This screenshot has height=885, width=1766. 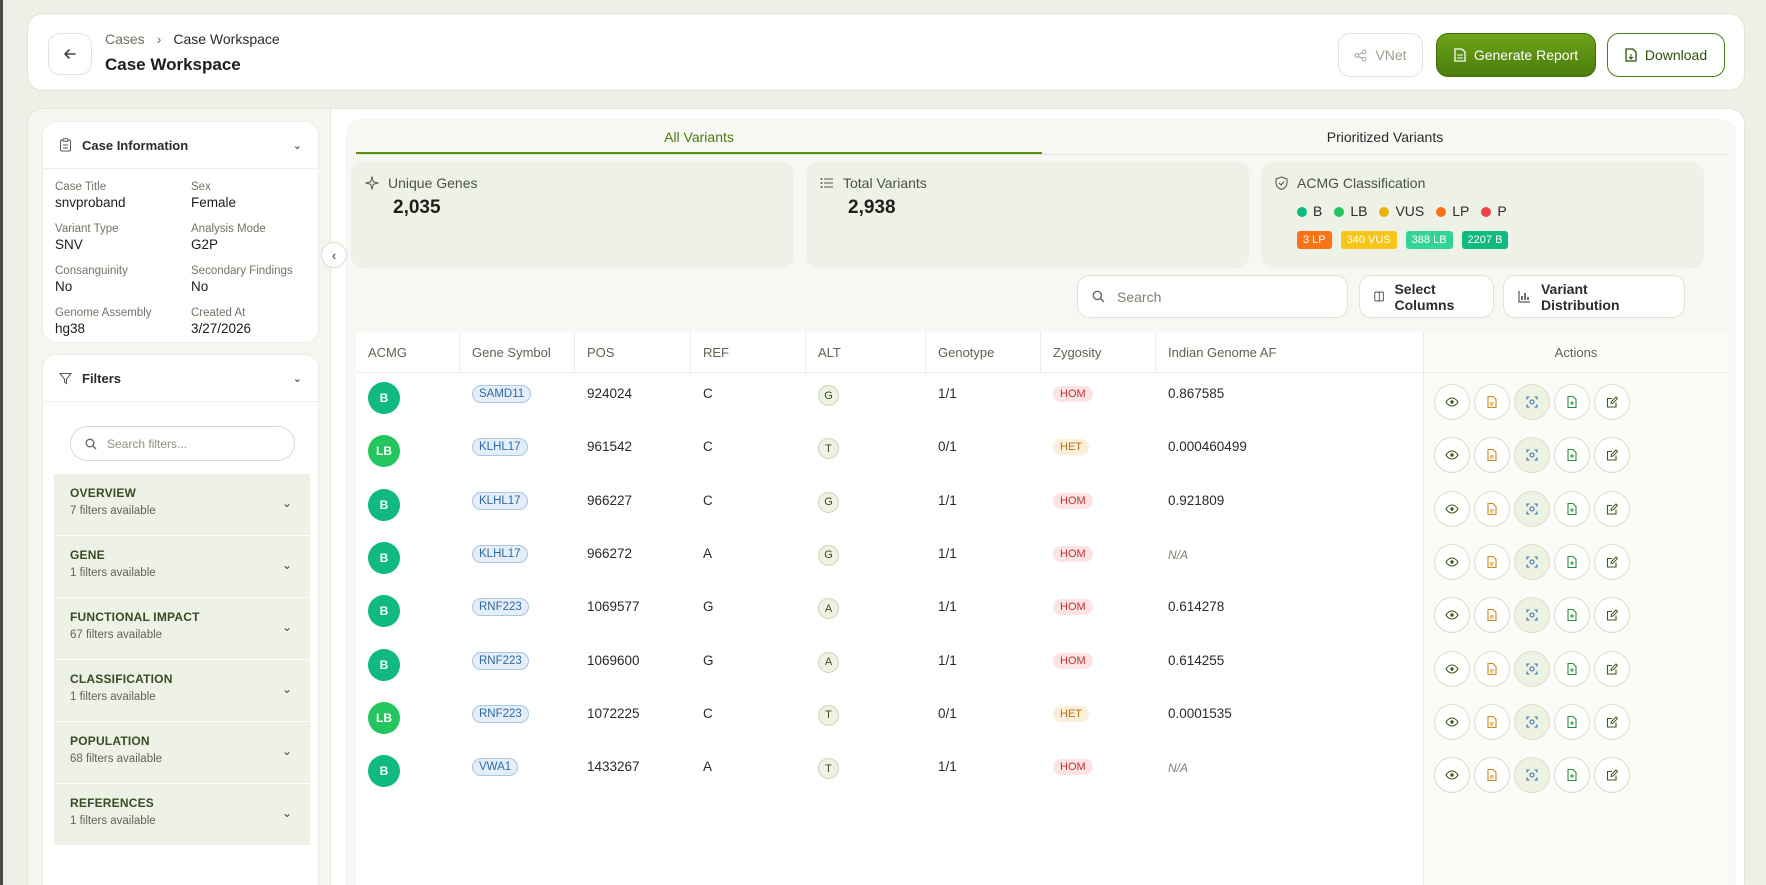 I want to click on filter-group: GENE 1 filters available ⌄, so click(x=182, y=567).